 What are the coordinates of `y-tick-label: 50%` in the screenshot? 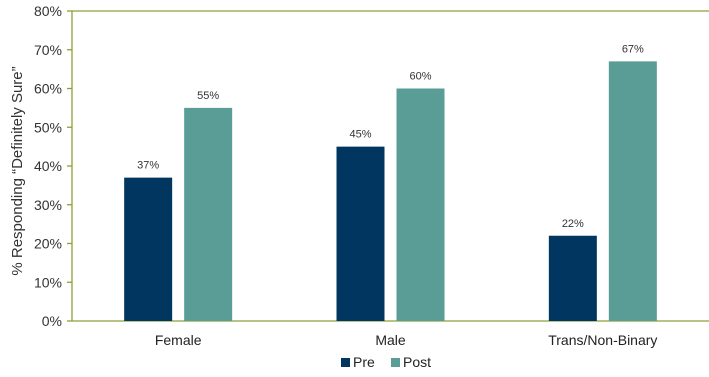 It's located at (48, 127).